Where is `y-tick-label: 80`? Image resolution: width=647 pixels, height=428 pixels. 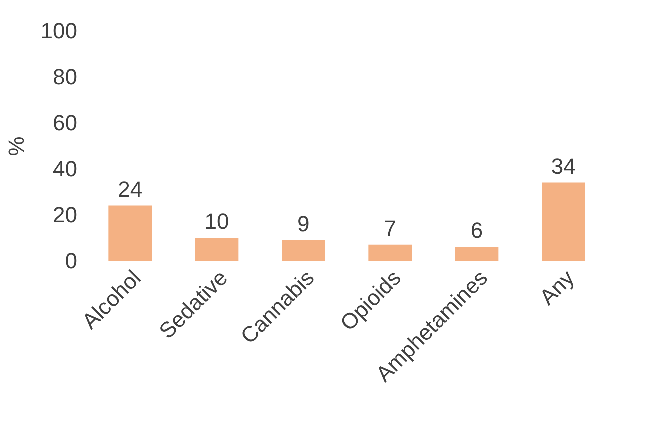
y-tick-label: 80 is located at coordinates (65, 77).